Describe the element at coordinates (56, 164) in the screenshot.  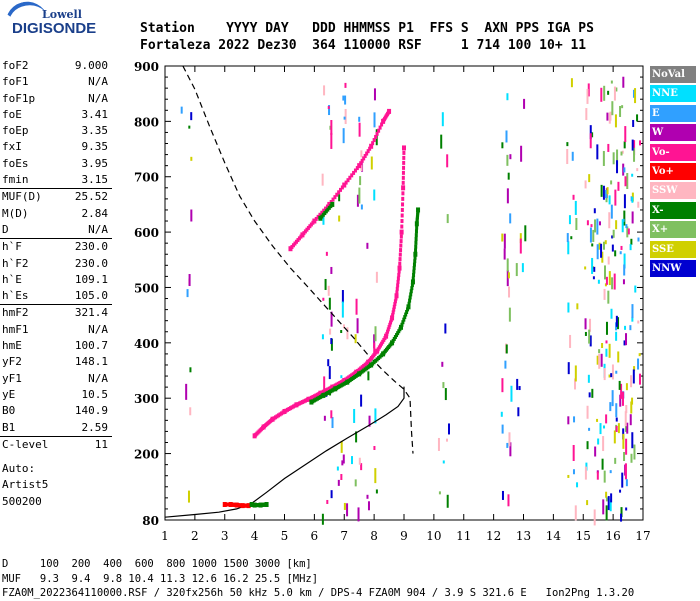
I see `parameter-row: foEs 3.95` at that location.